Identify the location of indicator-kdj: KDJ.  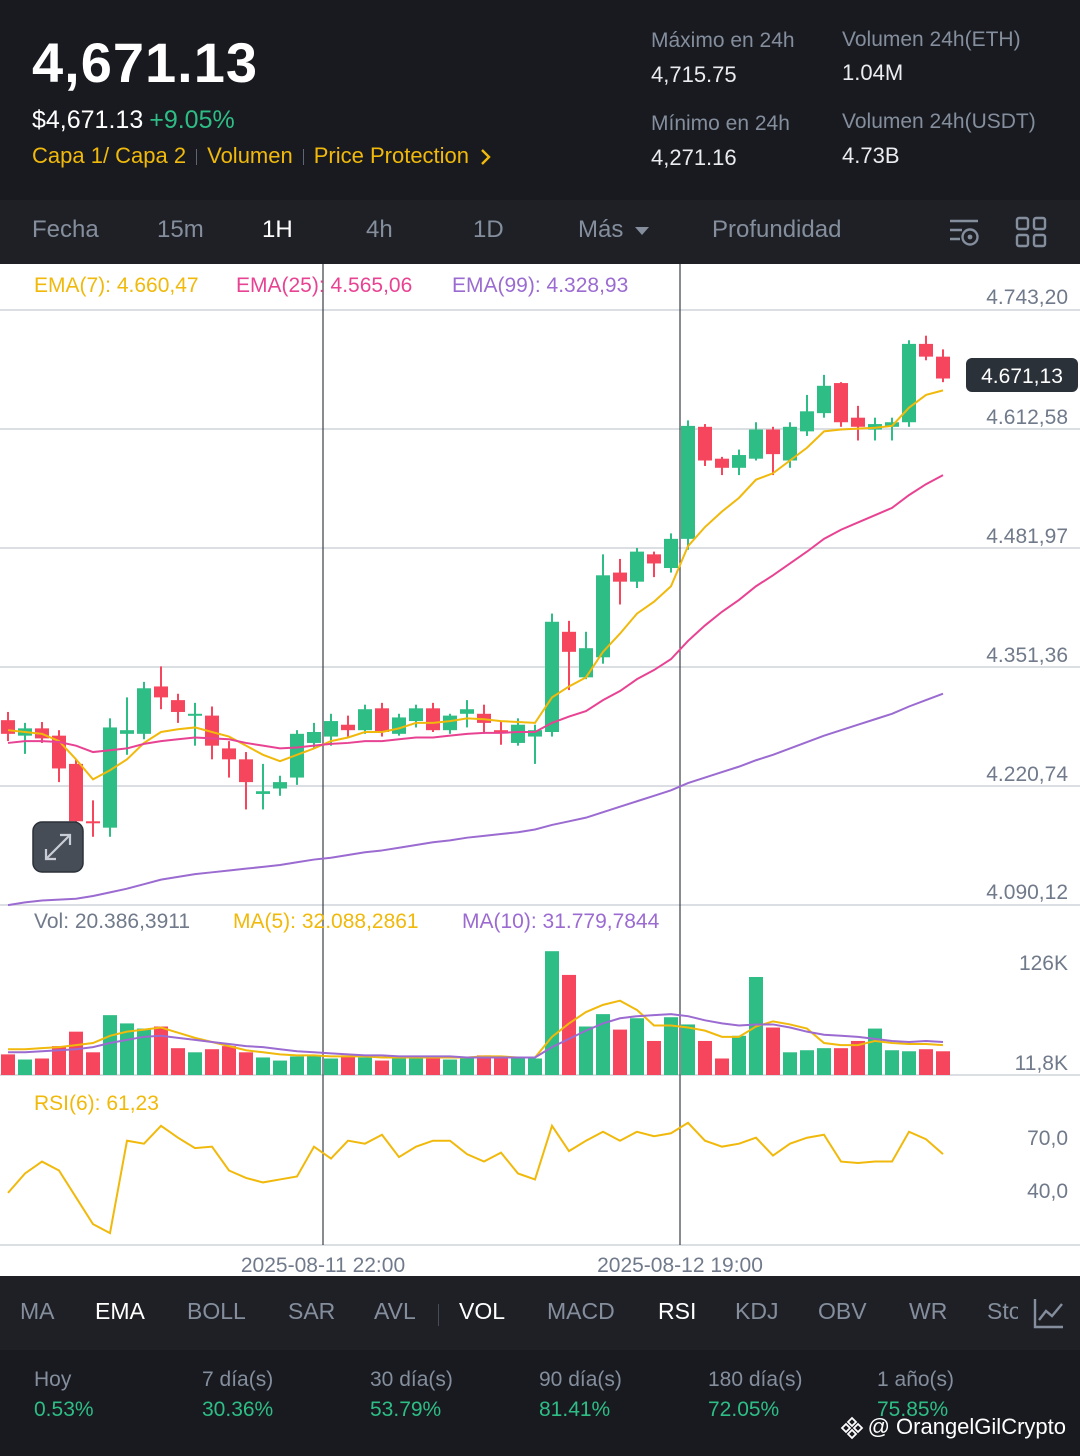
(757, 1311).